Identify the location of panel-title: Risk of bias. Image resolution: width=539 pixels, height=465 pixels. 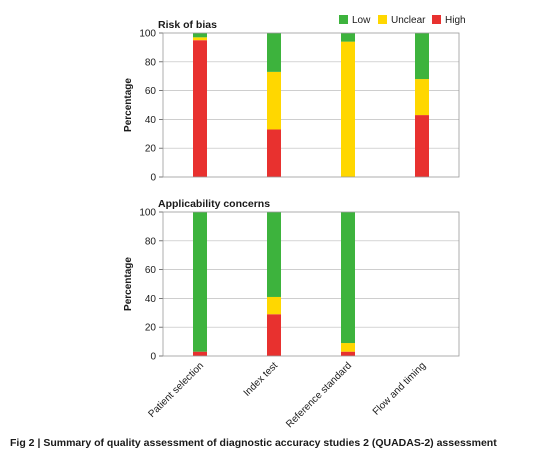
(187, 25).